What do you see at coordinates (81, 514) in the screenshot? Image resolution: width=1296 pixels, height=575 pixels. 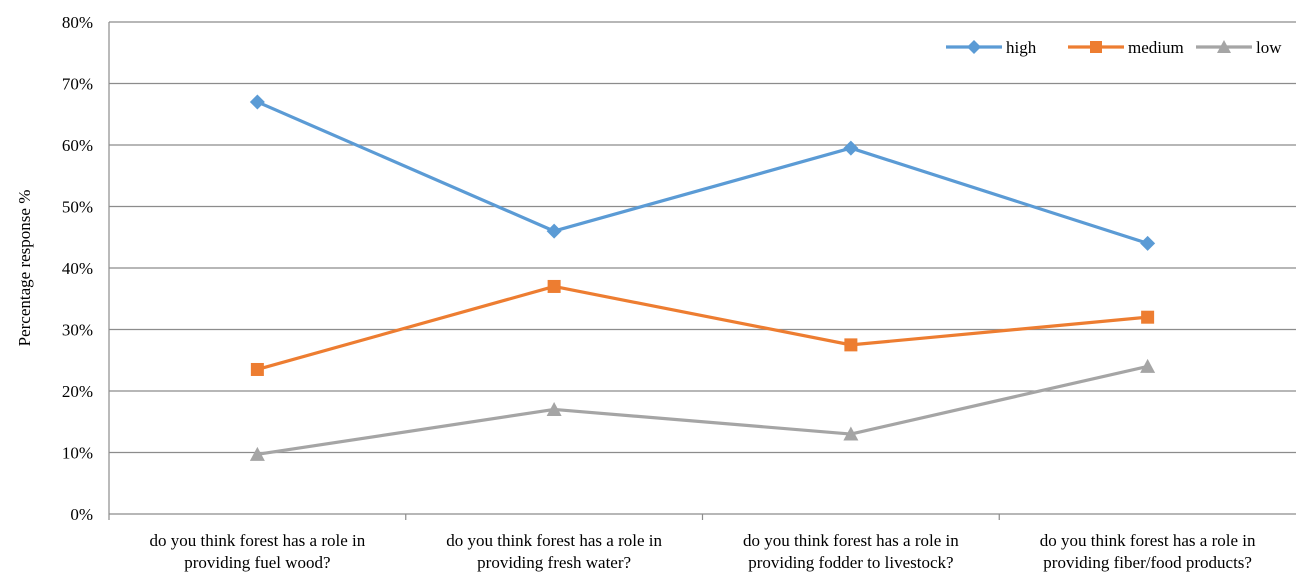 I see `y-tick-label: 0%` at bounding box center [81, 514].